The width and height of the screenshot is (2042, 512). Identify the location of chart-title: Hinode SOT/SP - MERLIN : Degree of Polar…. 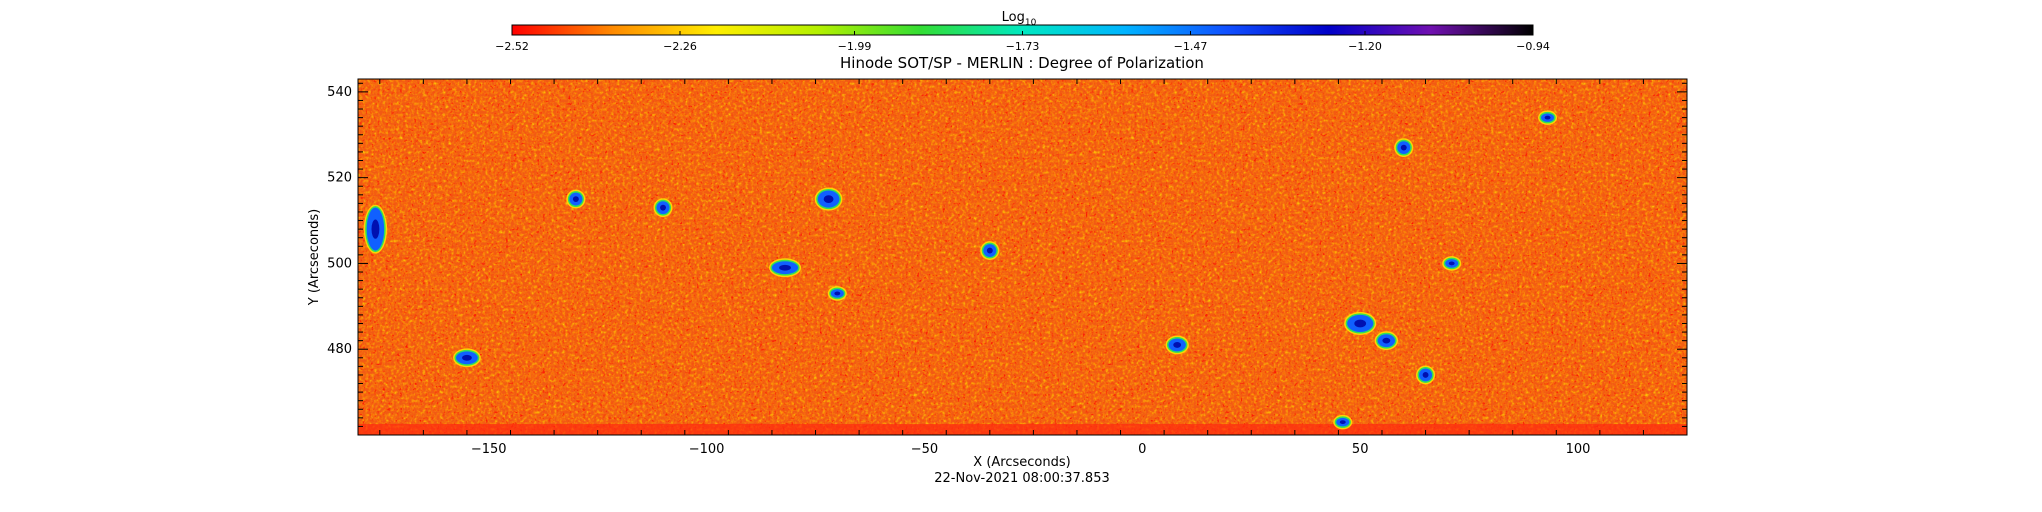
(1022, 63).